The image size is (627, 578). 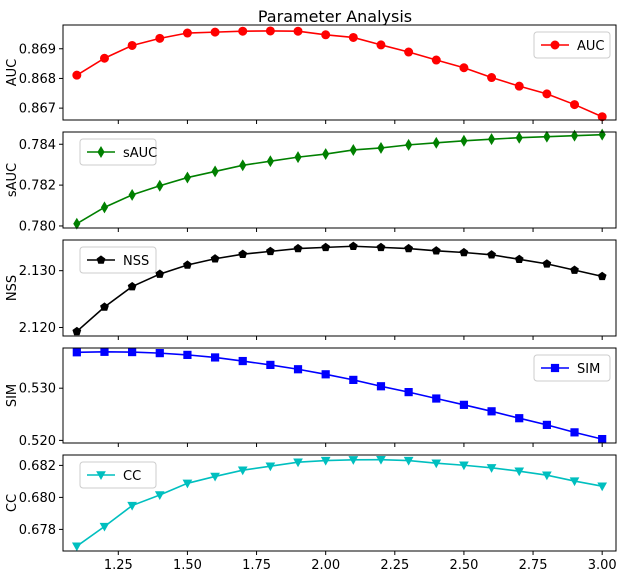 What do you see at coordinates (572, 45) in the screenshot?
I see `auc-legend: AUC` at bounding box center [572, 45].